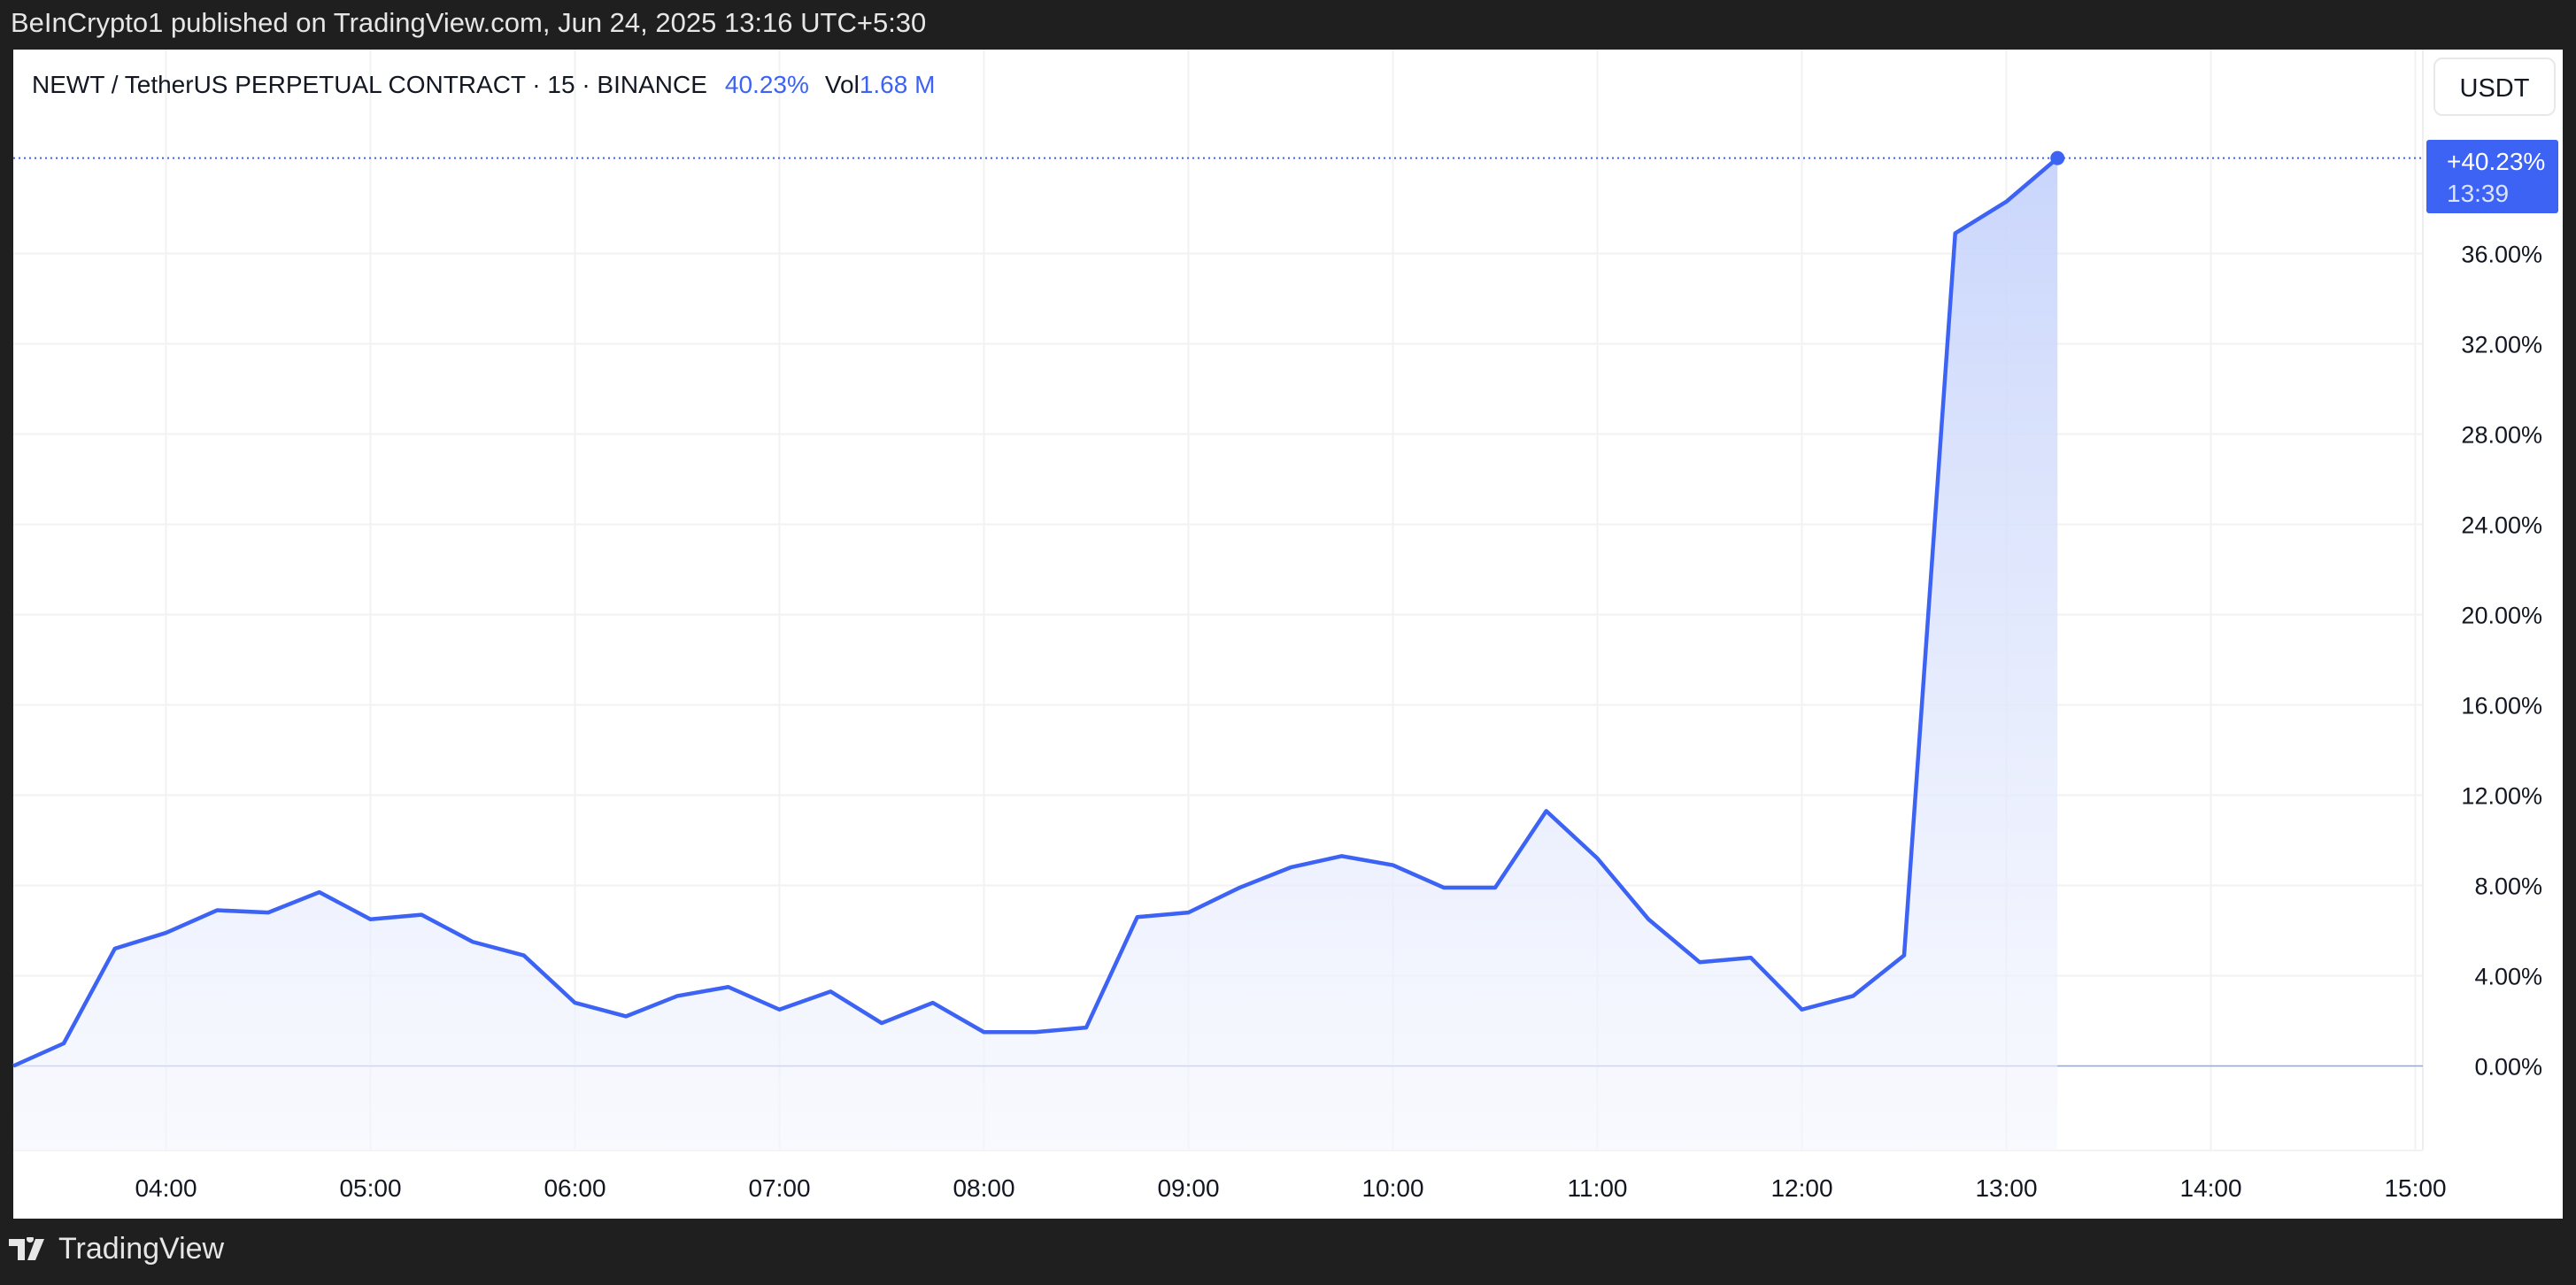  I want to click on x-tick-label: 13:00, so click(2006, 1188).